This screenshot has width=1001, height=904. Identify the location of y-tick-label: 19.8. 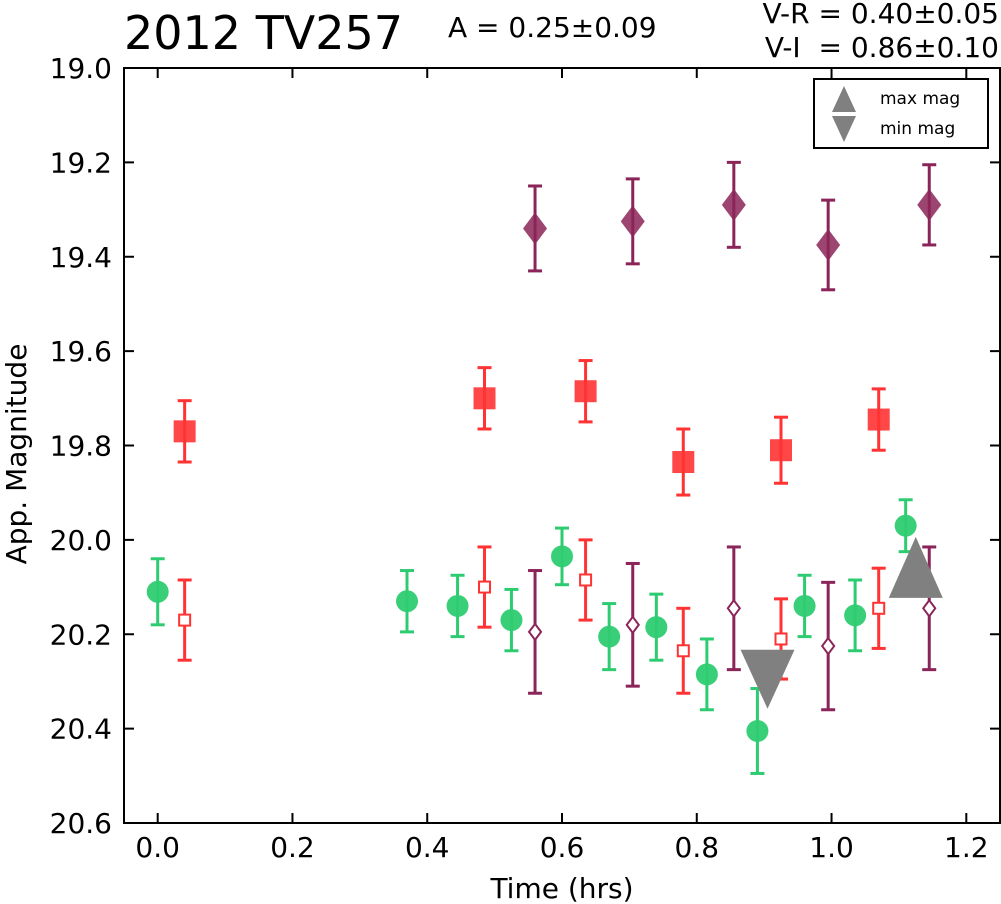
(81, 446).